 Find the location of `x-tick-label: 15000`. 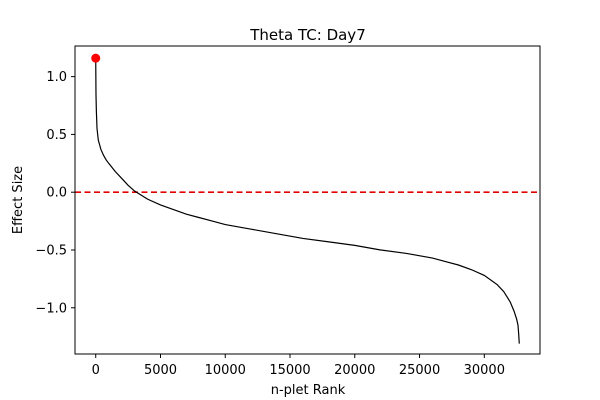

x-tick-label: 15000 is located at coordinates (289, 370).